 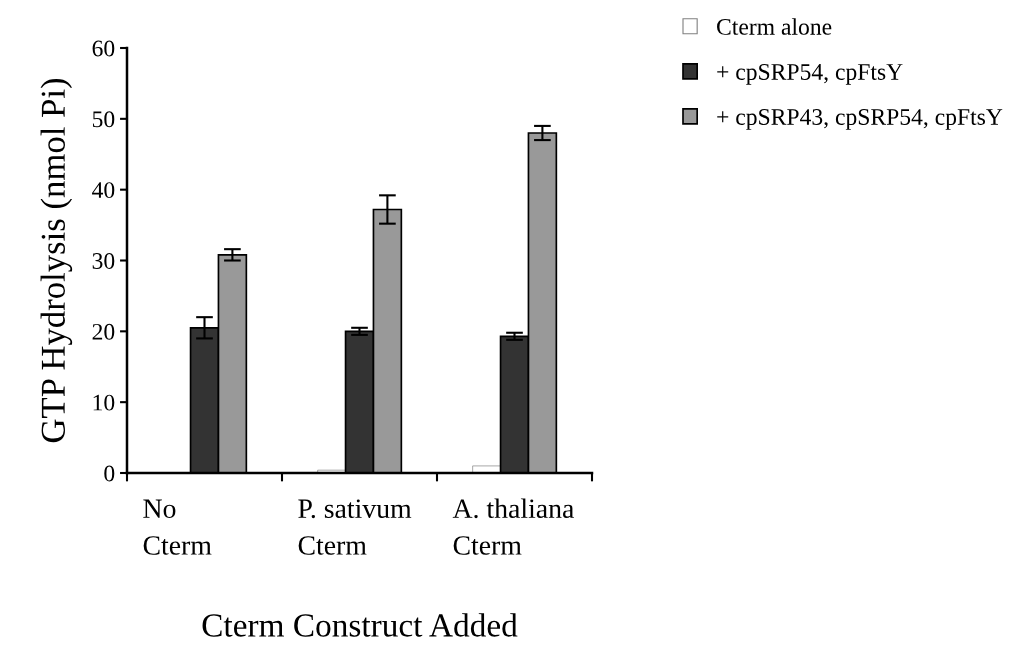 What do you see at coordinates (860, 119) in the screenshot?
I see `legend-label: + cpSRP43, cpSRP54, cpFtsY` at bounding box center [860, 119].